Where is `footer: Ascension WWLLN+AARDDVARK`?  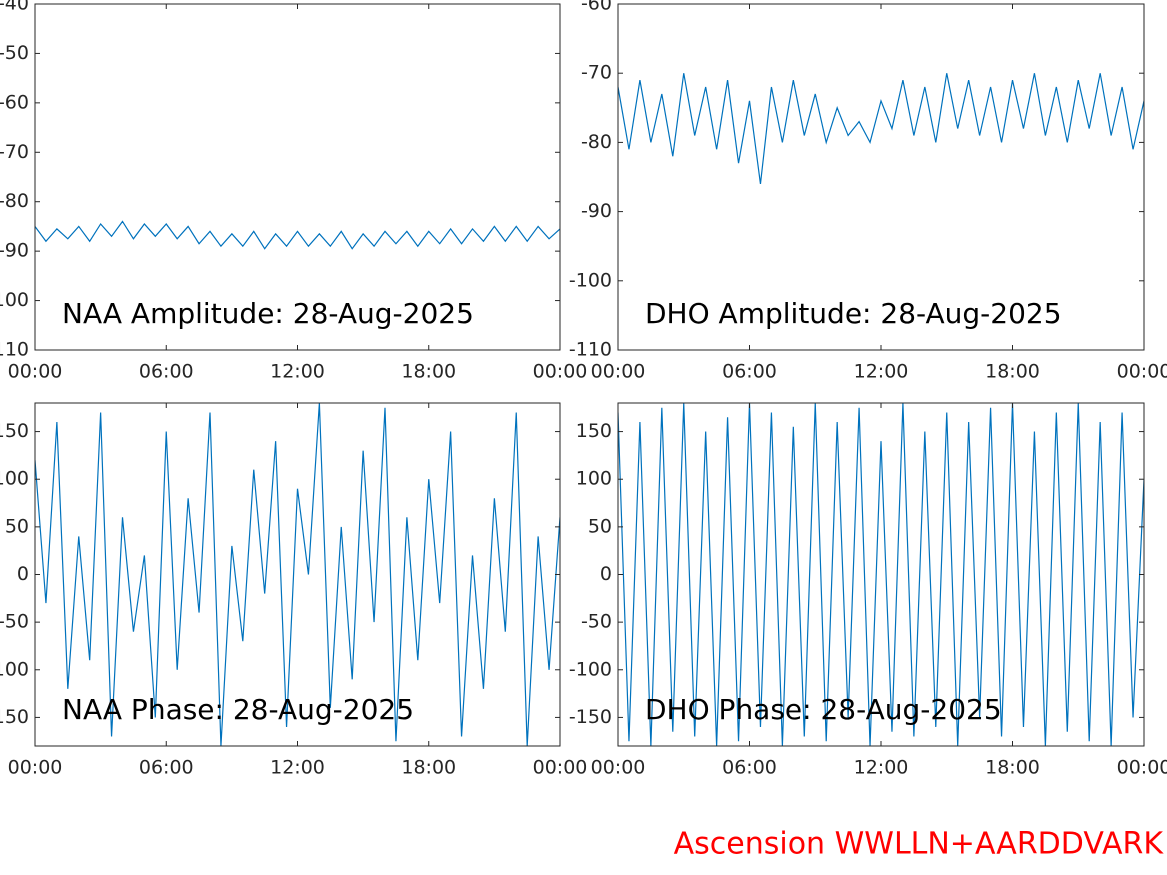 footer: Ascension WWLLN+AARDDVARK is located at coordinates (919, 844).